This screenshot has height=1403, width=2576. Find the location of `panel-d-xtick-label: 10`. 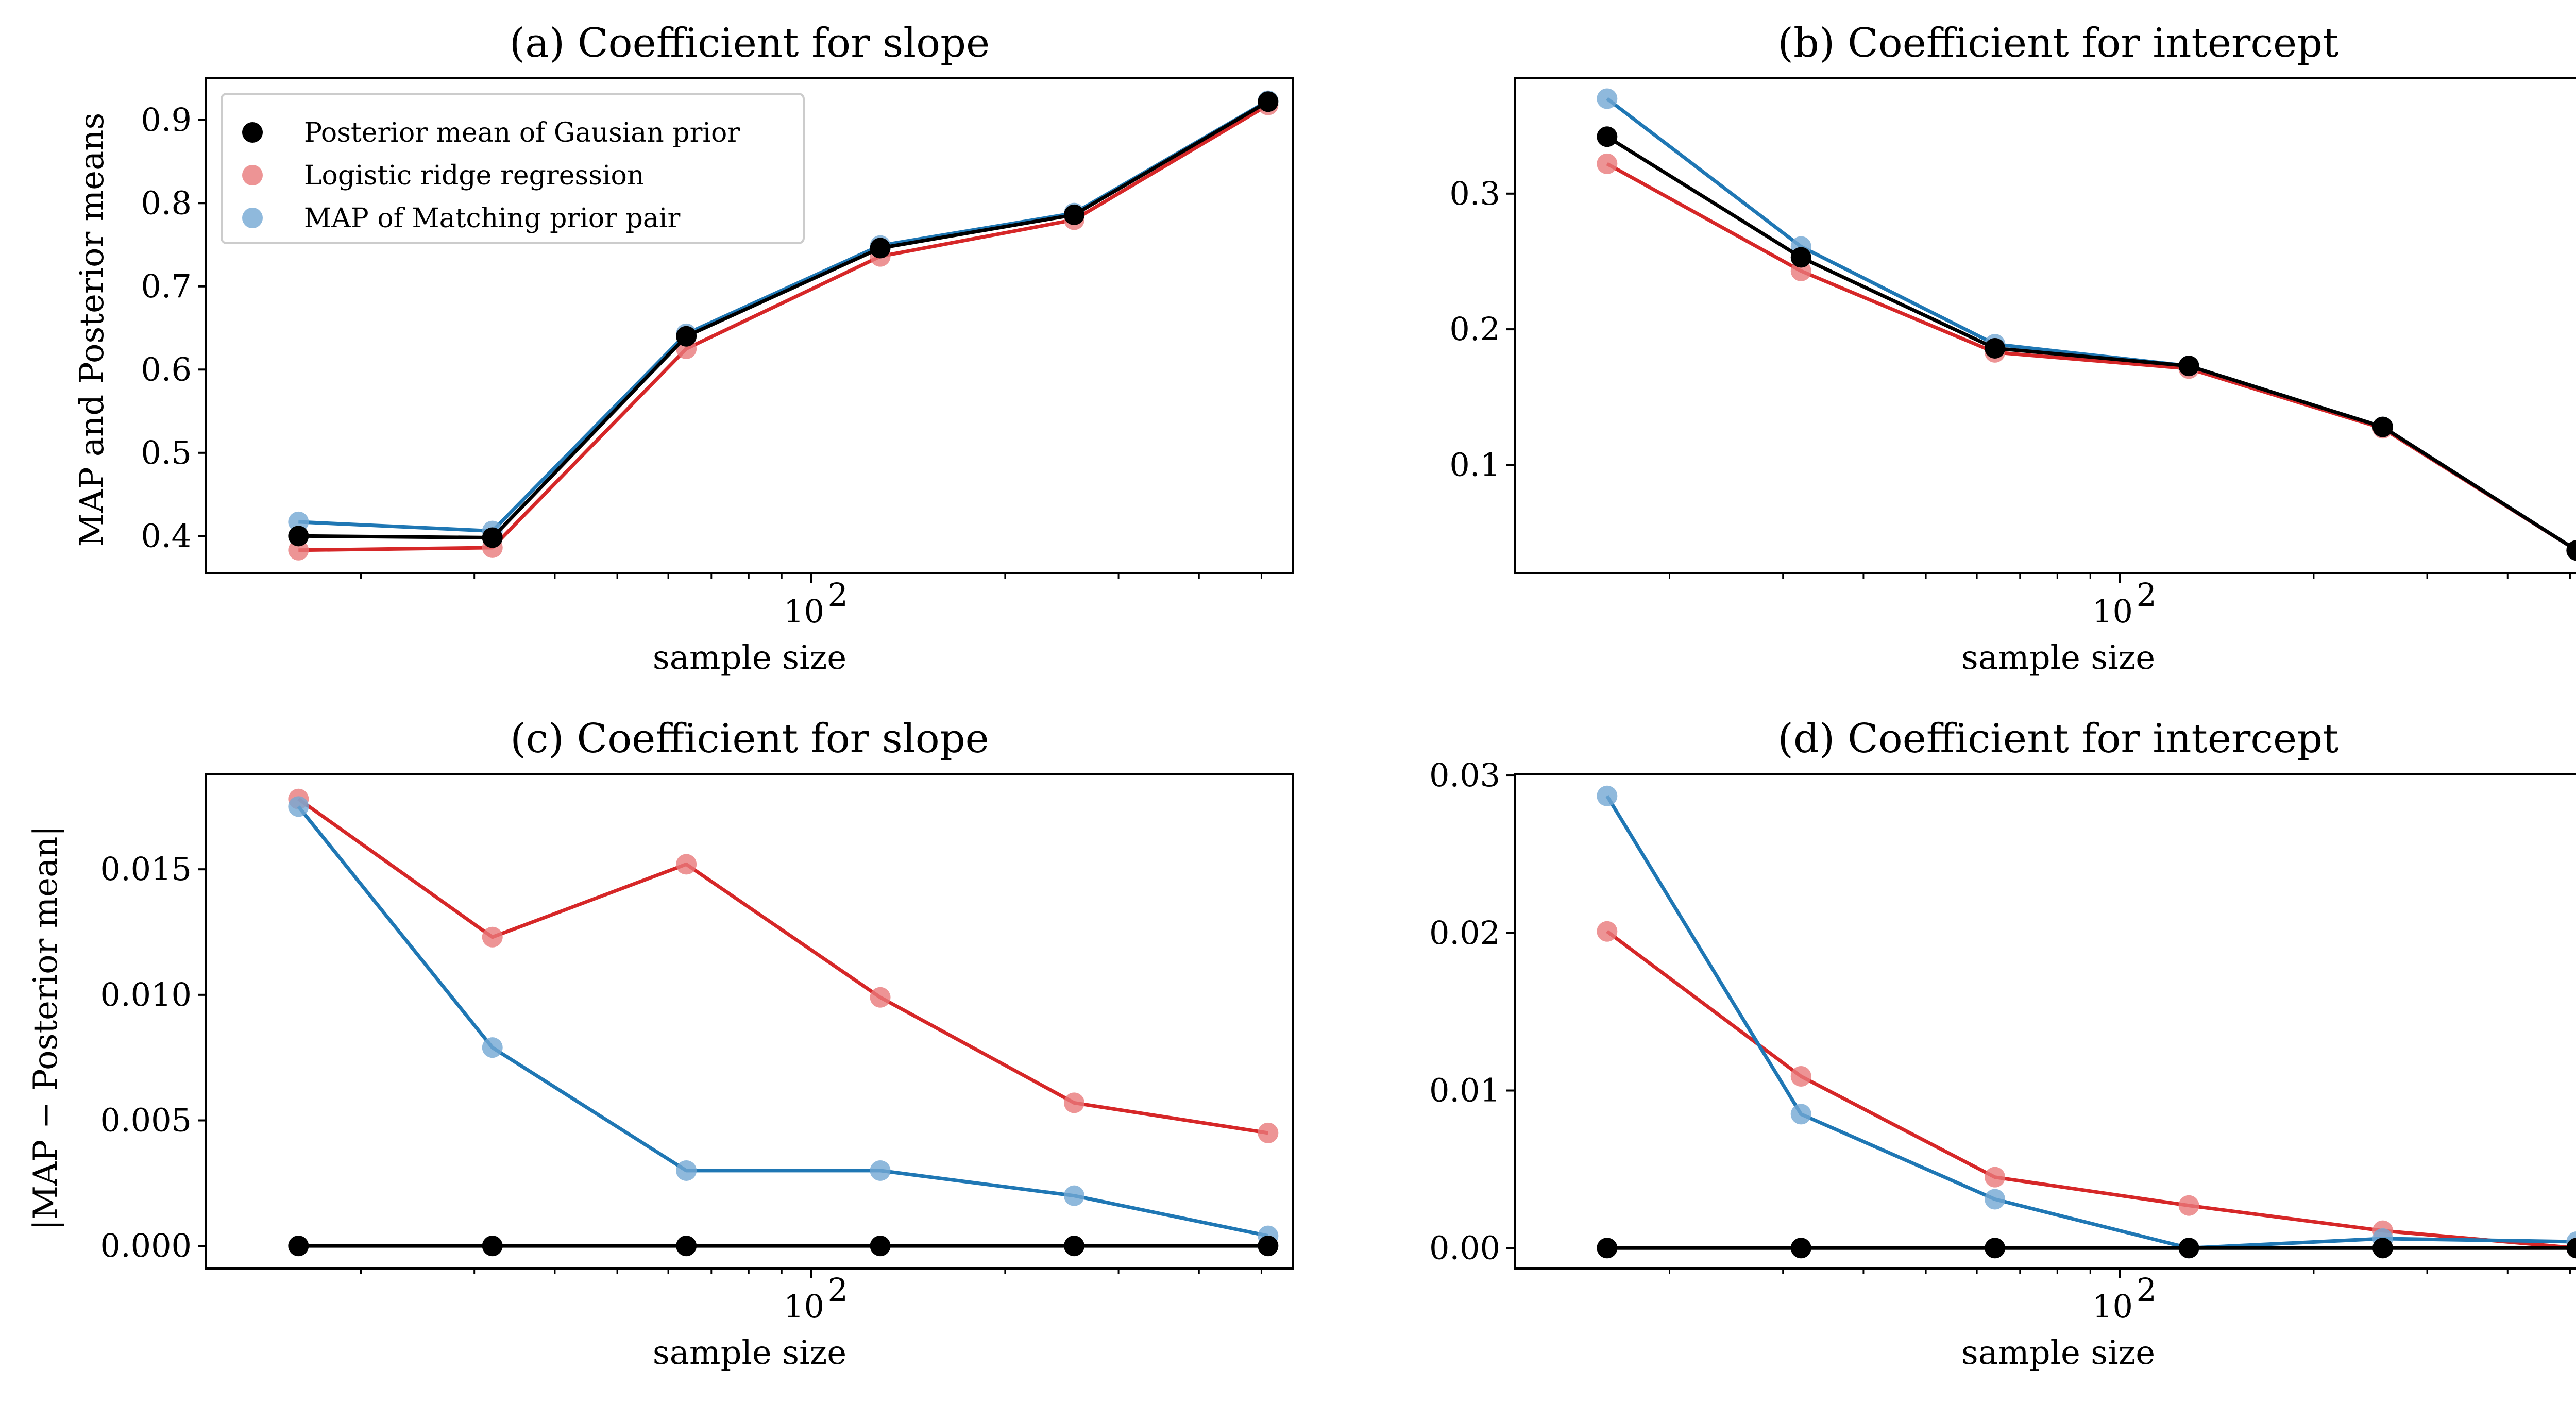

panel-d-xtick-label: 10 is located at coordinates (2112, 1306).